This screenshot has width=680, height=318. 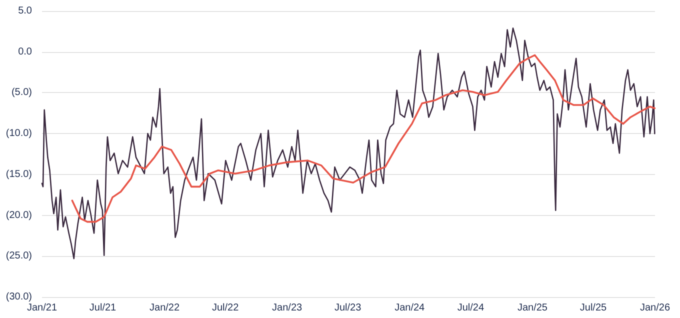 What do you see at coordinates (25, 52) in the screenshot?
I see `y-tick-label: 0.0` at bounding box center [25, 52].